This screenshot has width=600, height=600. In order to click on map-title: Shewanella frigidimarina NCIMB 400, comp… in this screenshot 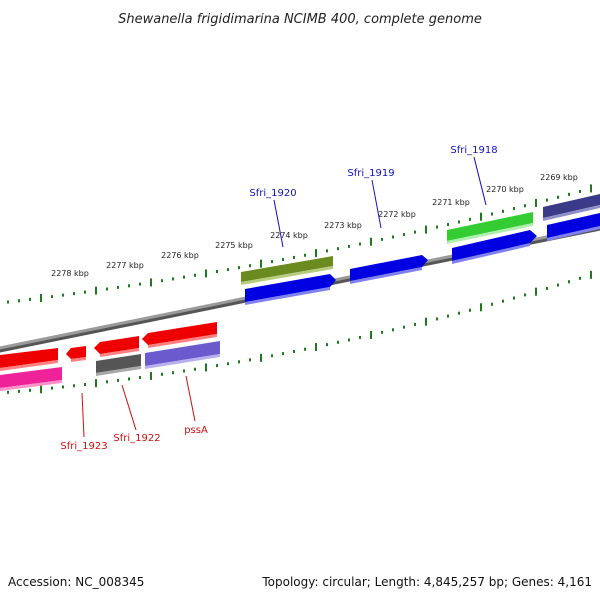, I will do `click(300, 19)`.